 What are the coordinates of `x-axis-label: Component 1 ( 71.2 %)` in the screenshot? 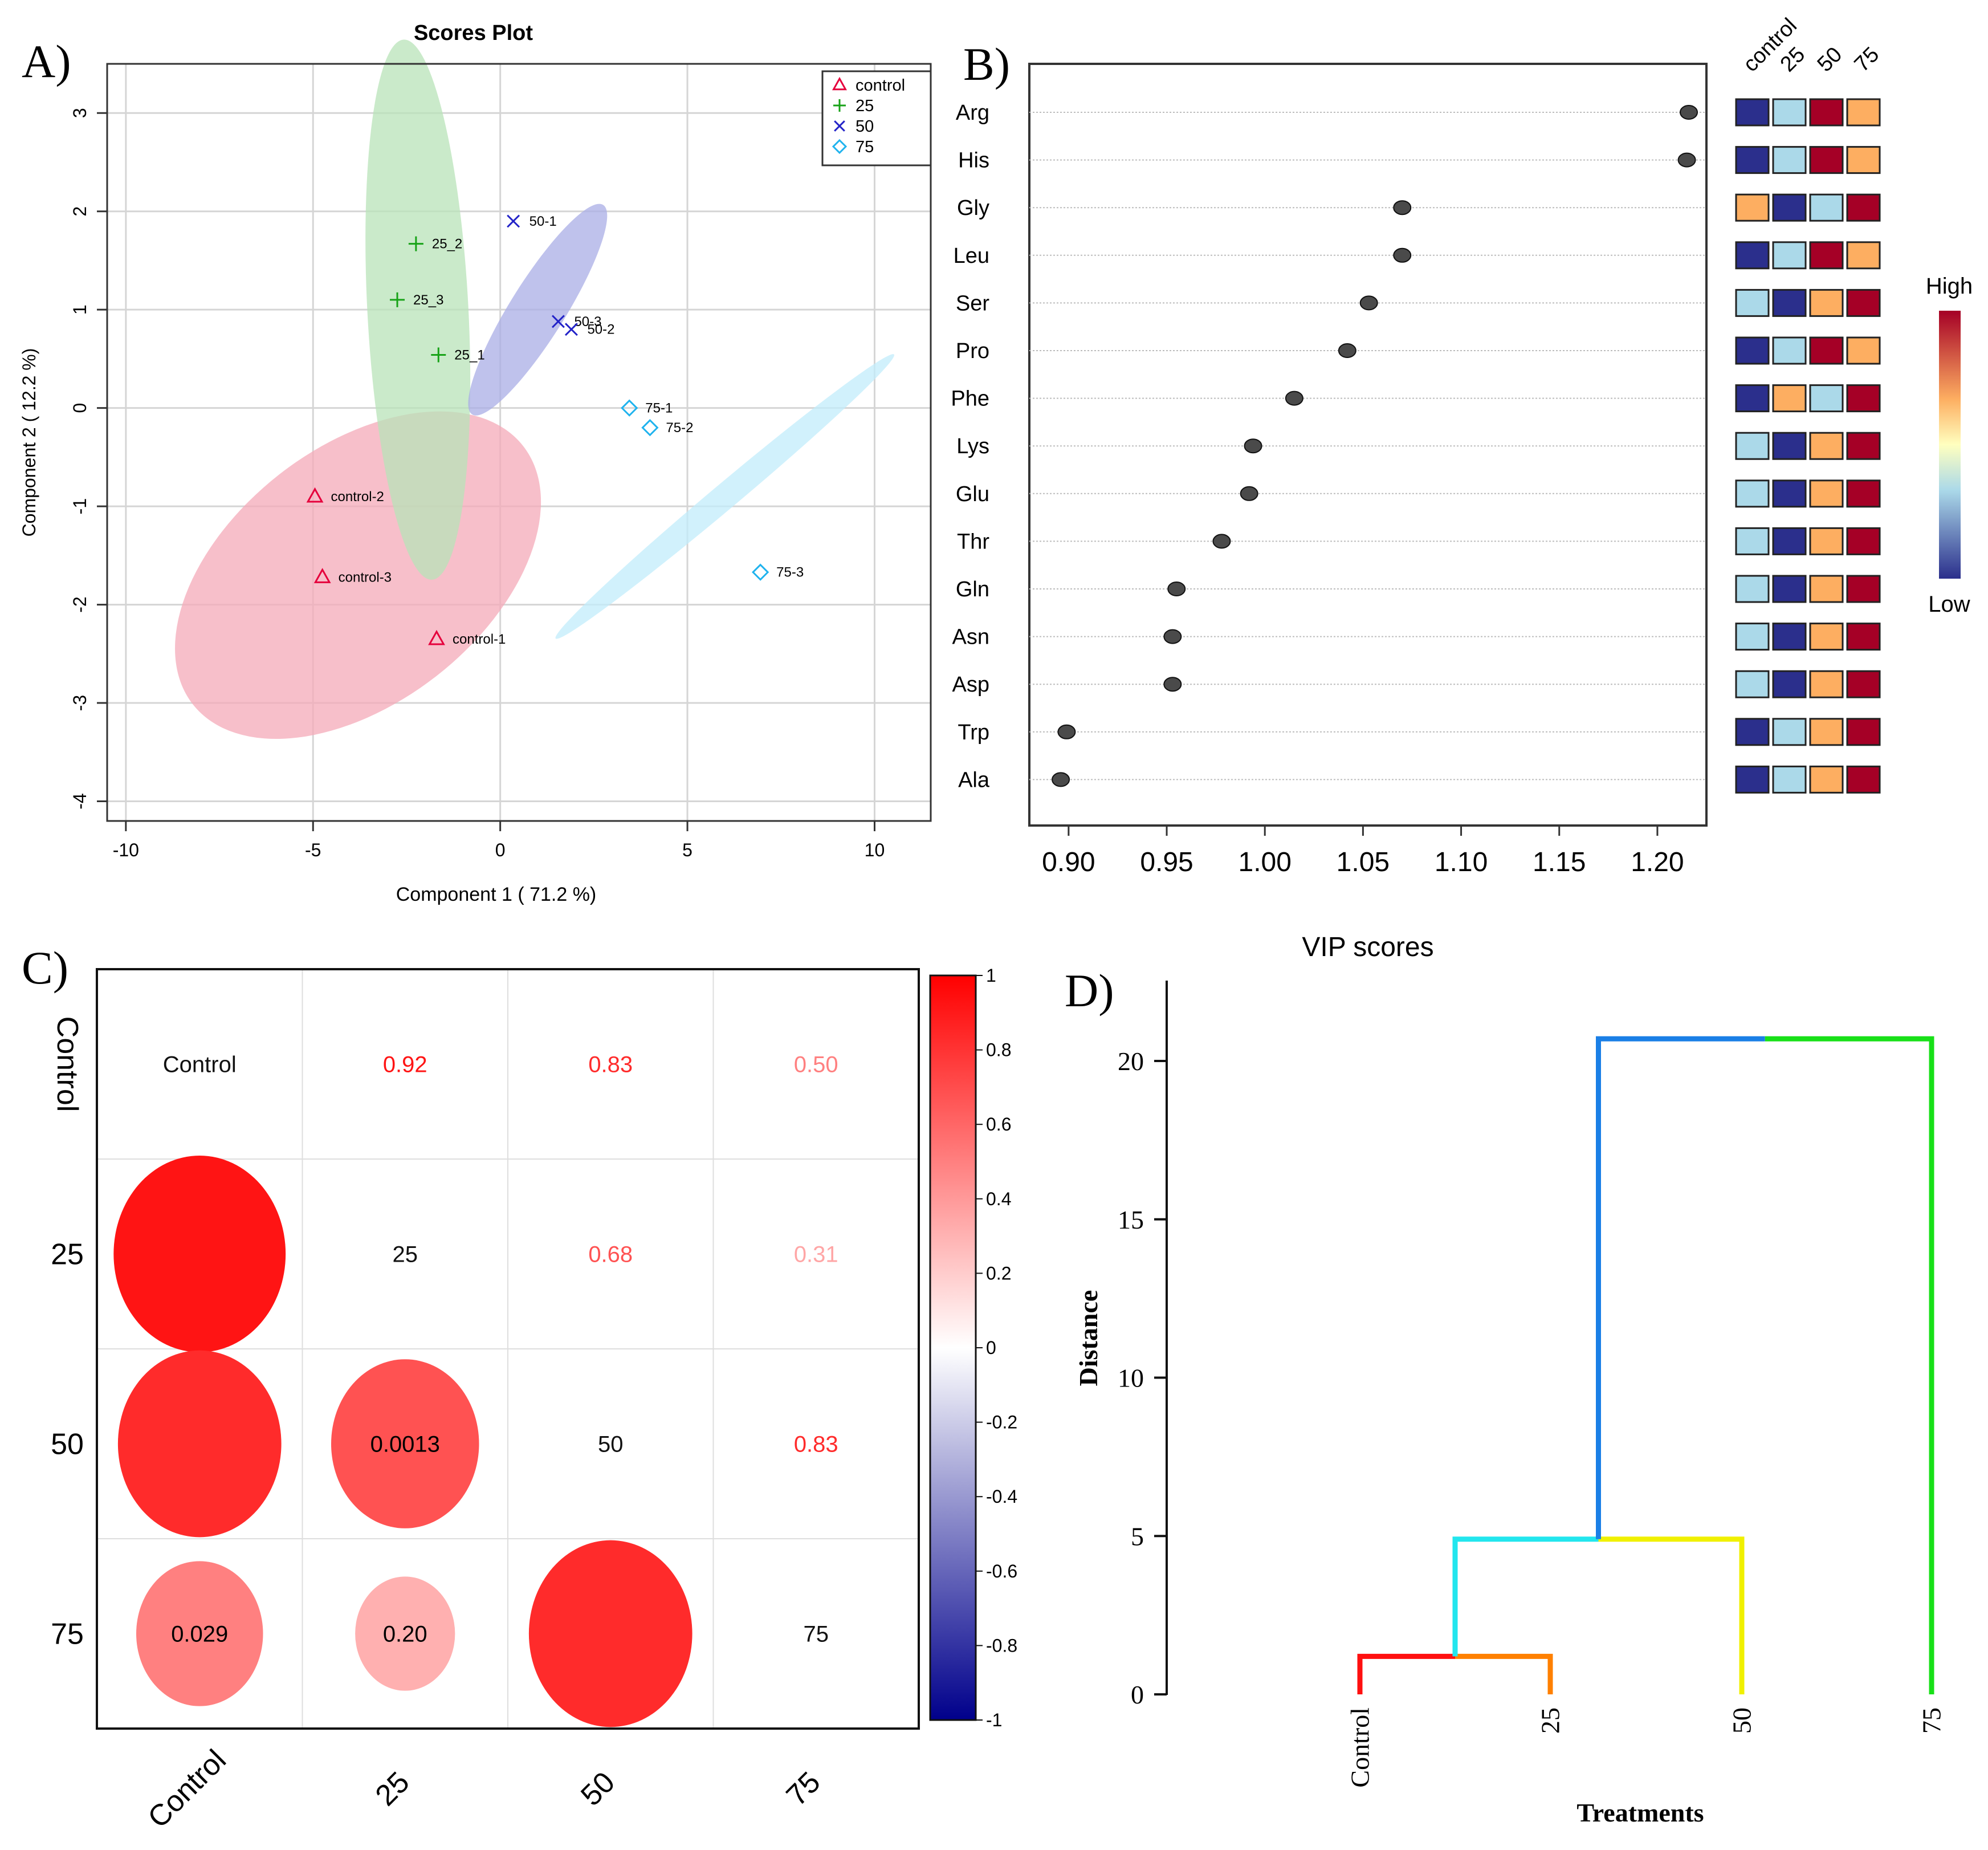 It's located at (496, 894).